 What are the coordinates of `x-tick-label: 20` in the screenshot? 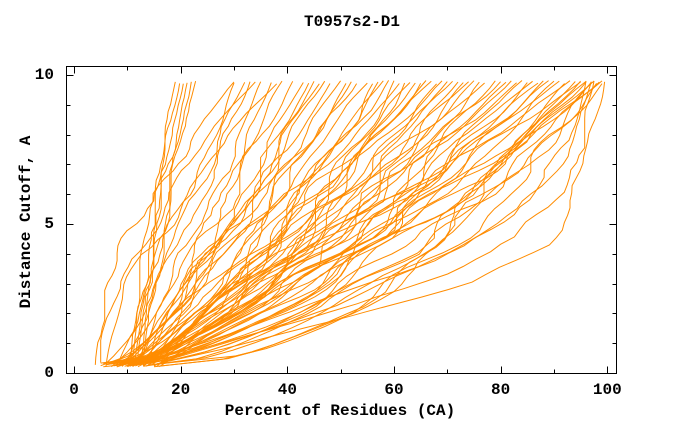 It's located at (181, 390).